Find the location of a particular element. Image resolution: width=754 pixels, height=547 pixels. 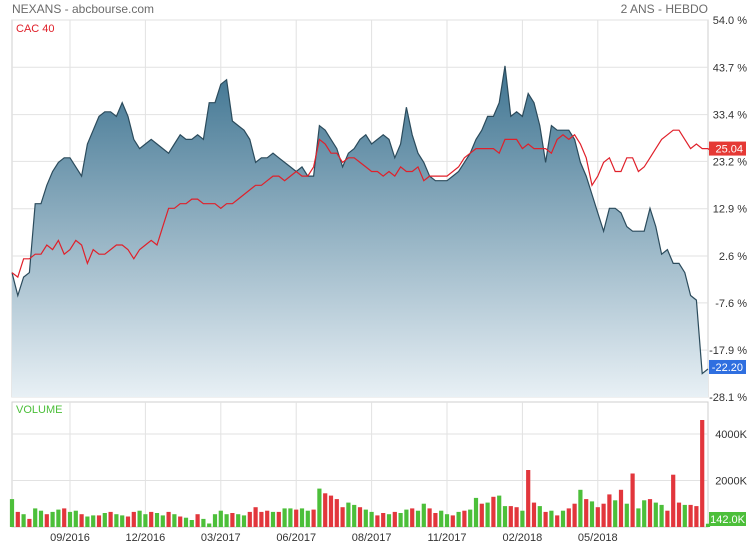

nexans-last-label-bg is located at coordinates (727, 366).